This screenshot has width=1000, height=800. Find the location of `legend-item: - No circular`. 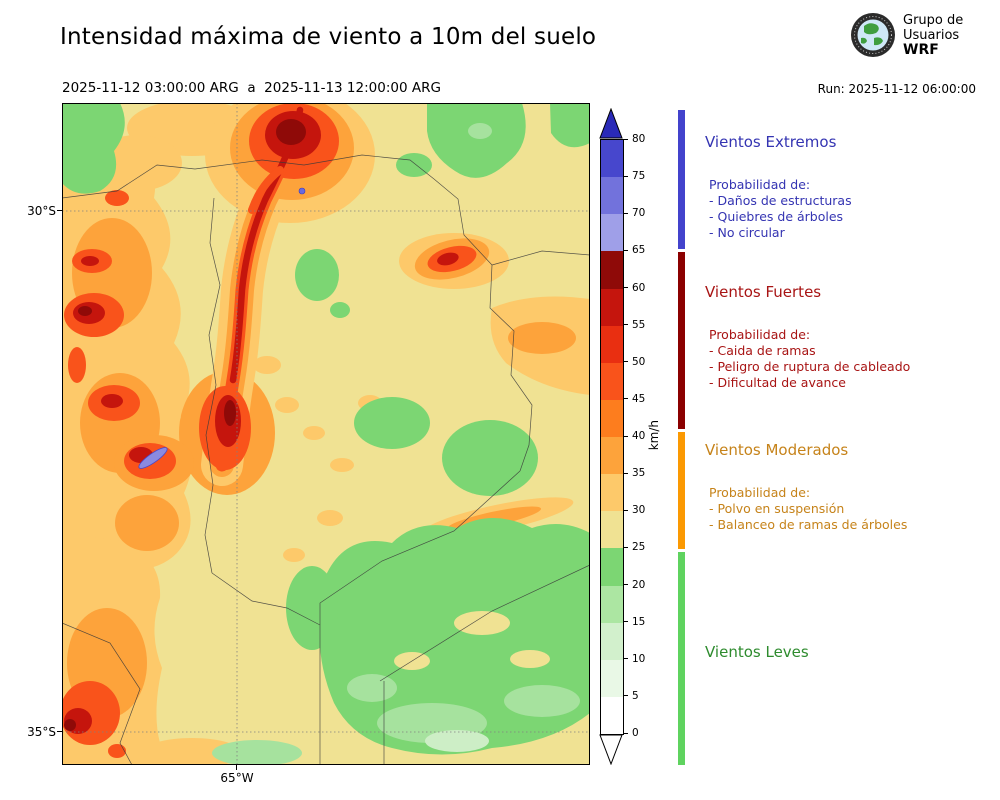

legend-item: - No circular is located at coordinates (747, 232).